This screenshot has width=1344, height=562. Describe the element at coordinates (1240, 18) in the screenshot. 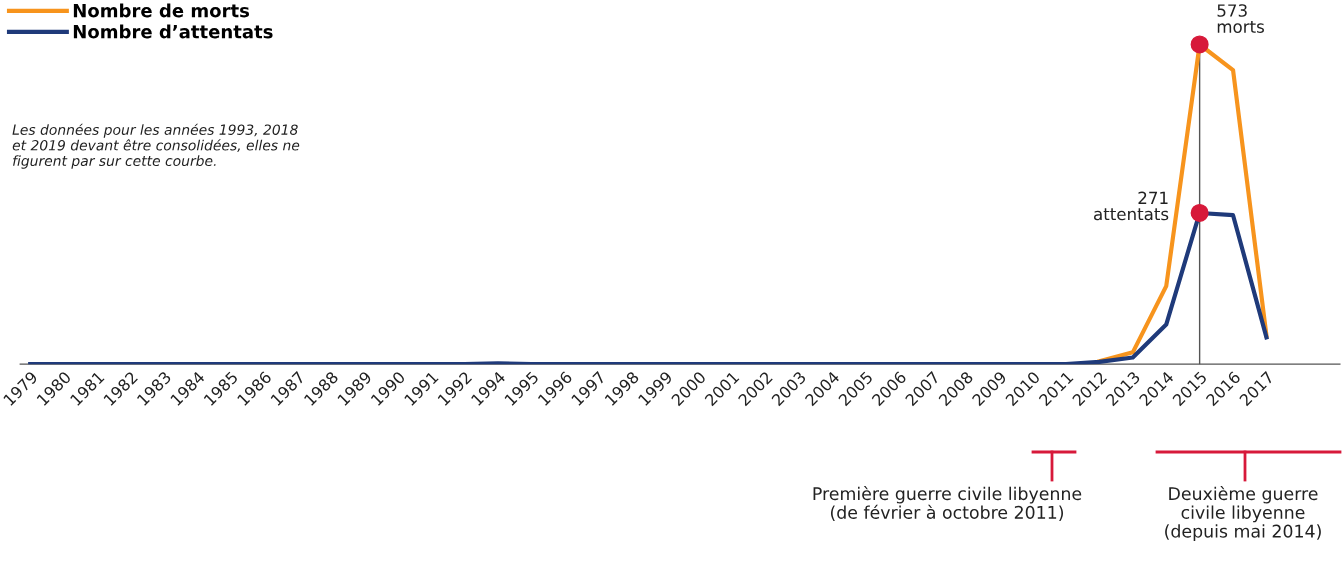

I see `annotation: 573 morts` at that location.